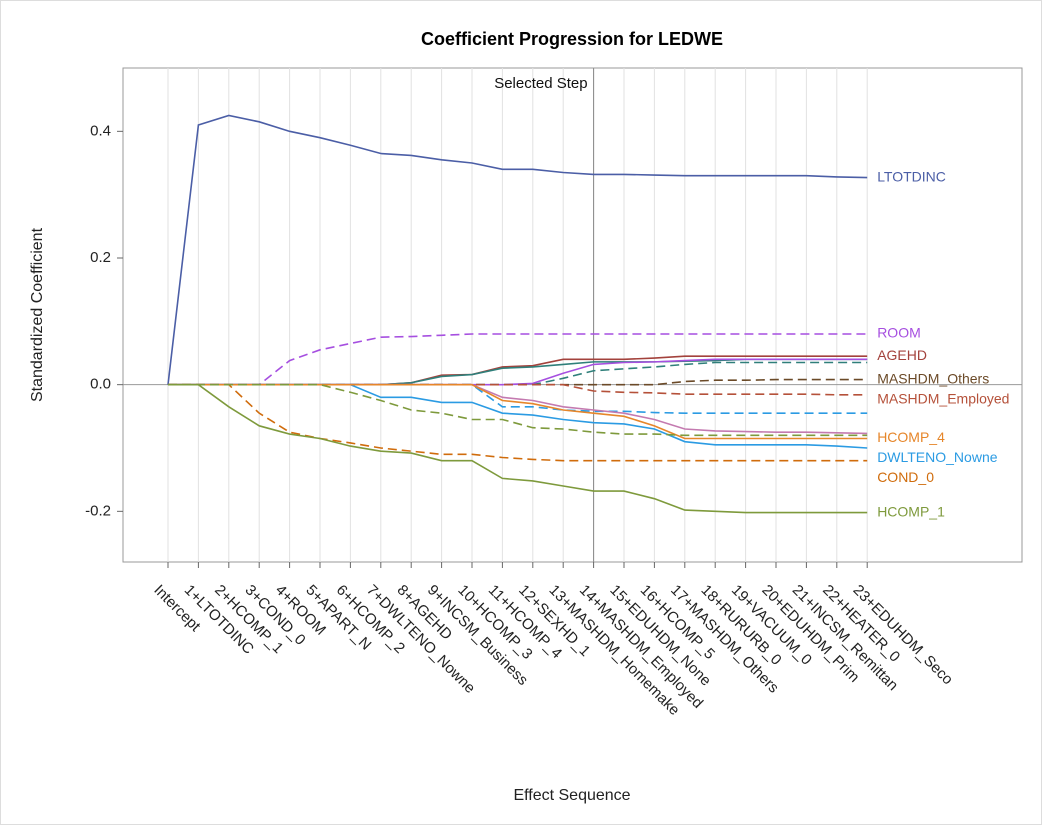  I want to click on y-axis-label: Standardized Coefficient, so click(37, 314).